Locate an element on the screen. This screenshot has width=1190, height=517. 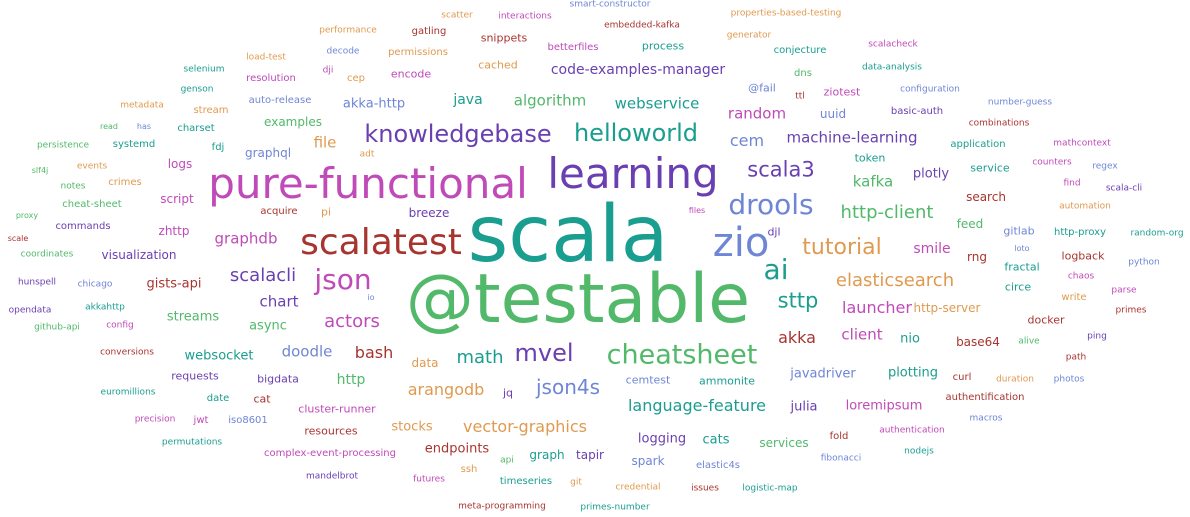
word-tag-bigdata: bigdata is located at coordinates (278, 379).